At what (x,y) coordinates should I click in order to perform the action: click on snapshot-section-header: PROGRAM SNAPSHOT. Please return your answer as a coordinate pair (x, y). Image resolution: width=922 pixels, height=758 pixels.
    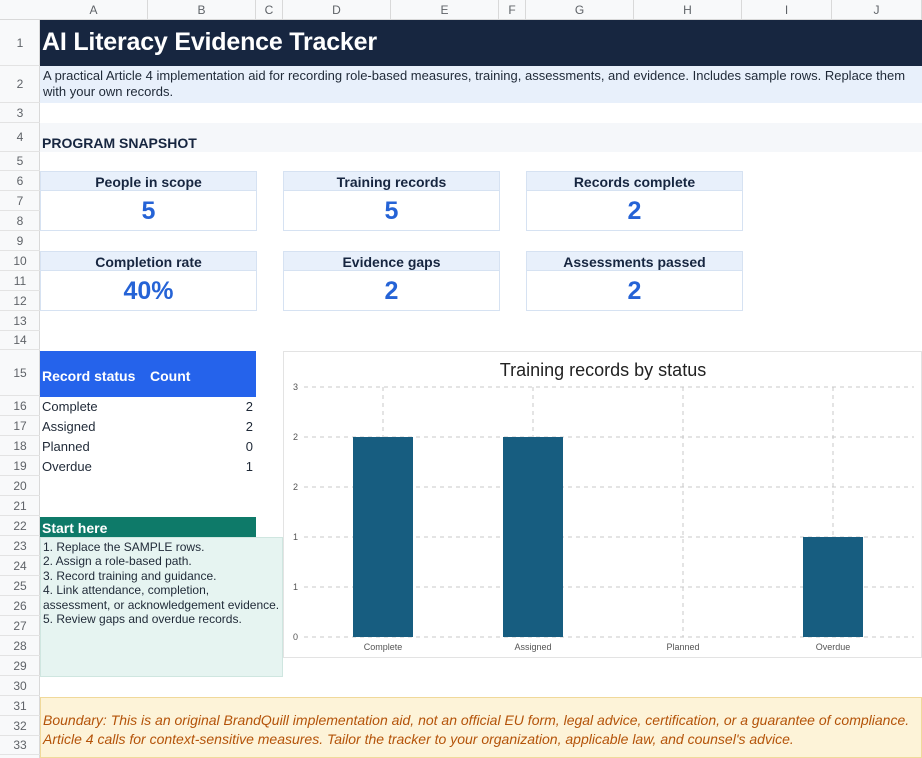
    Looking at the image, I should click on (481, 137).